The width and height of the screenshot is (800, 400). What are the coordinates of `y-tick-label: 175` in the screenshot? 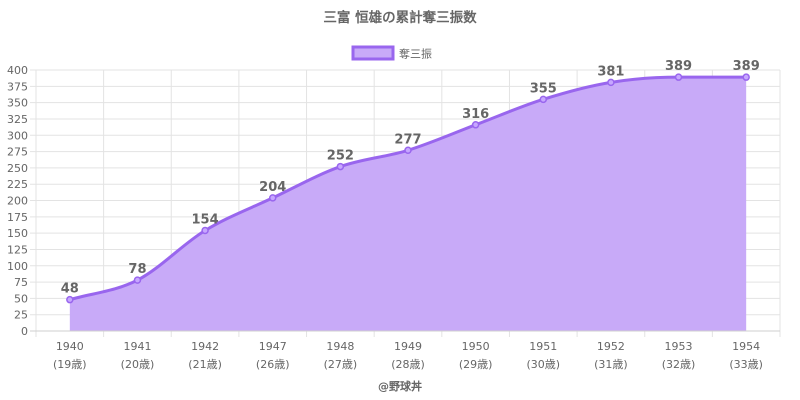 It's located at (17, 217).